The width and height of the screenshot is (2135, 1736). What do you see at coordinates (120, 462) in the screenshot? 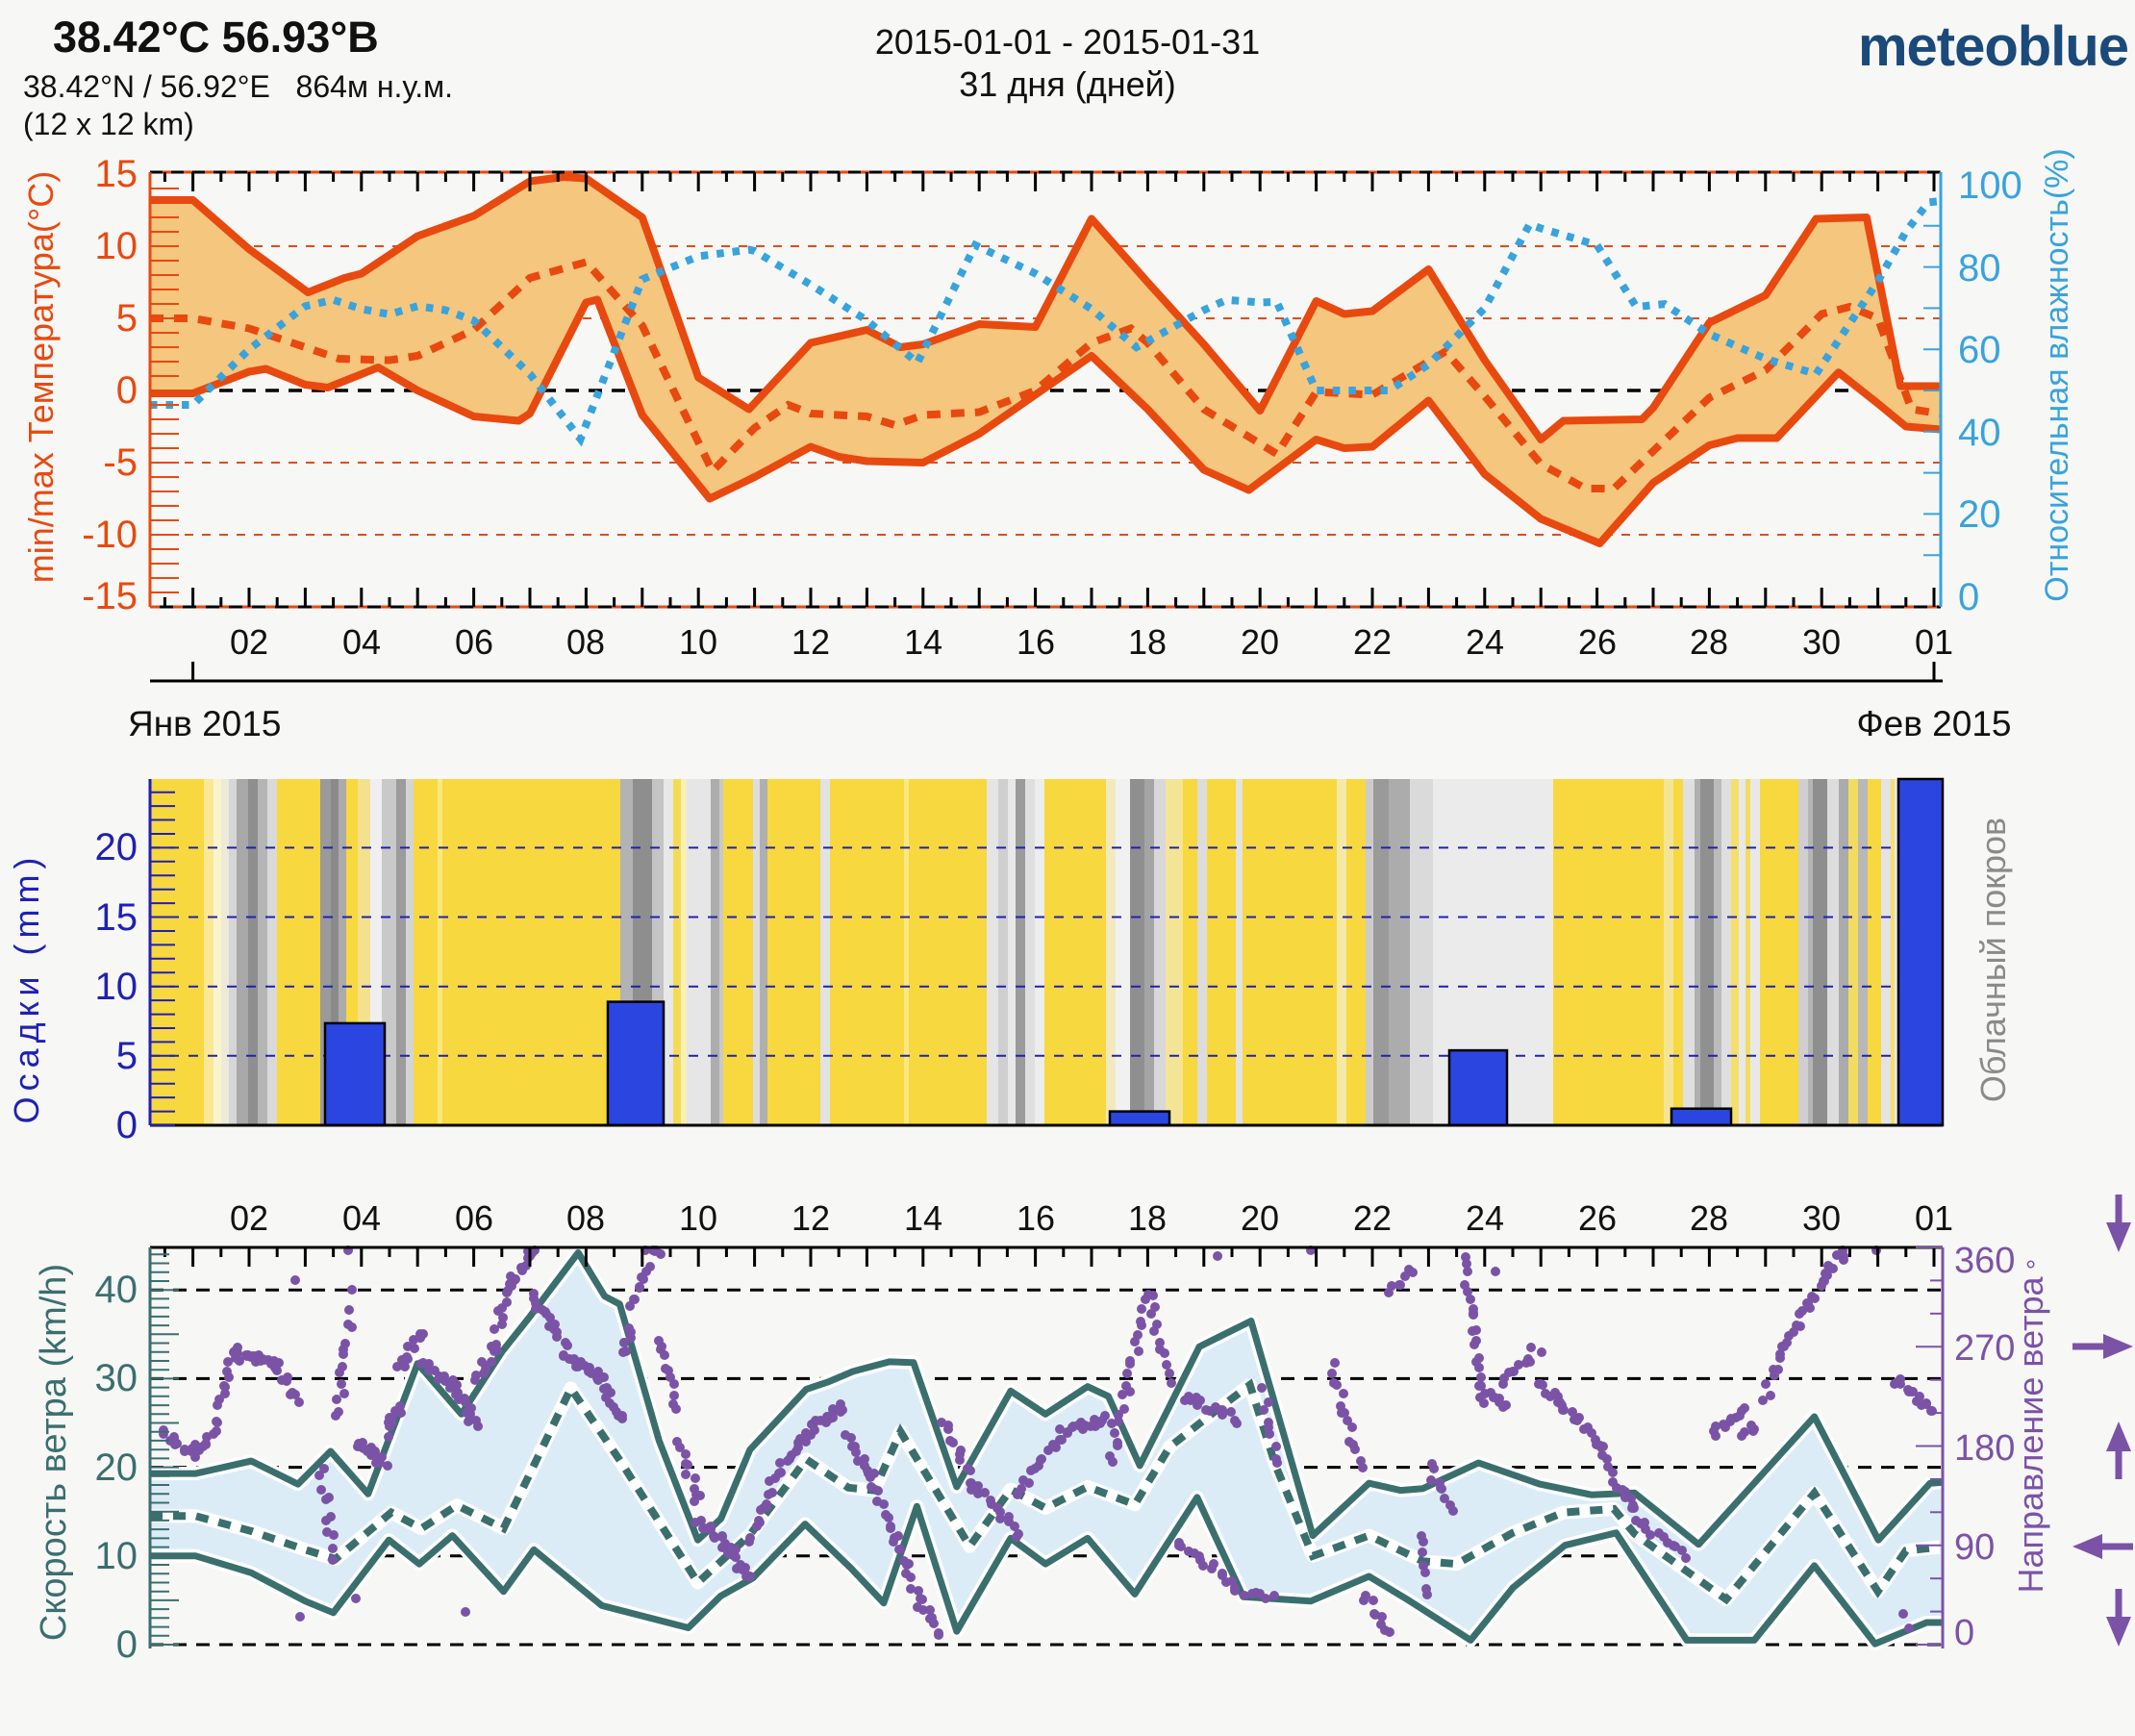
I see `svg-text: -5` at bounding box center [120, 462].